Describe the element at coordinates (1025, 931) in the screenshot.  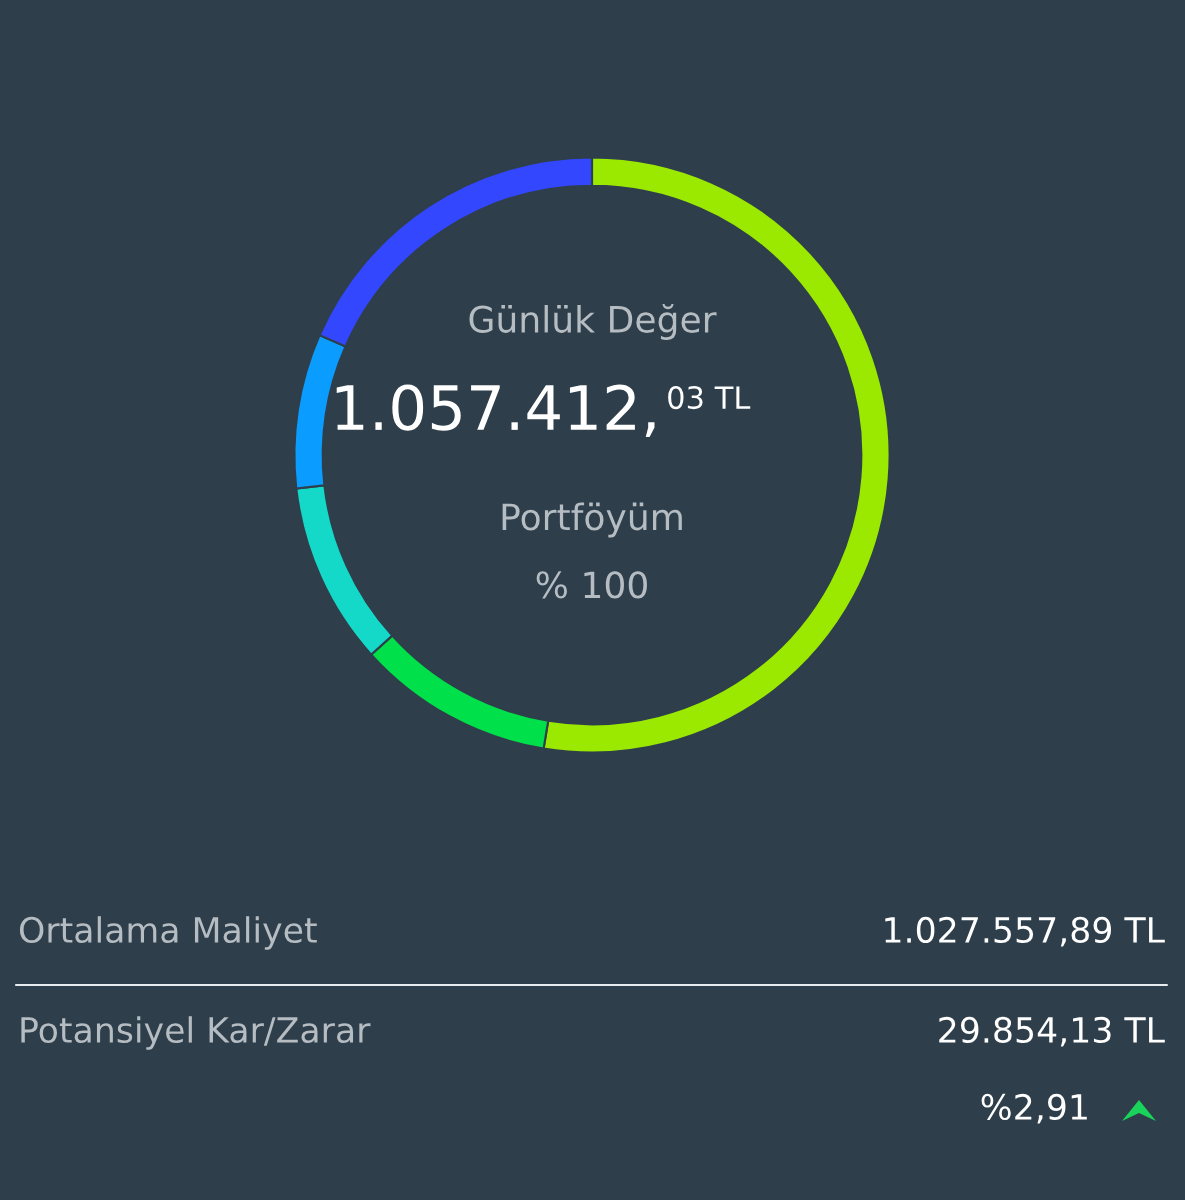
I see `text: 1.027.557,89 TL` at that location.